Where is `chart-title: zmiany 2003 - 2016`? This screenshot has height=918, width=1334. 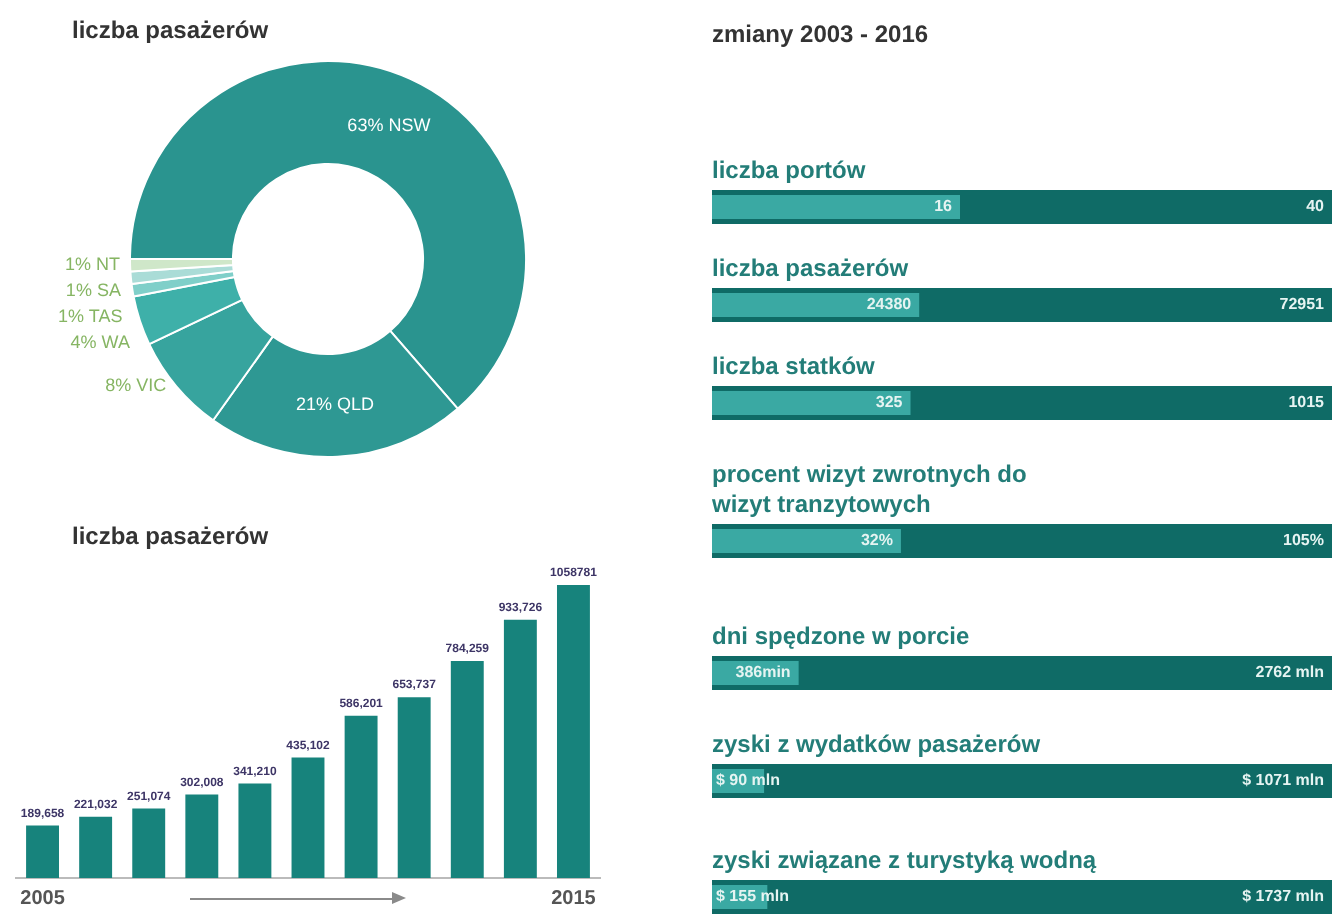 chart-title: zmiany 2003 - 2016 is located at coordinates (821, 35).